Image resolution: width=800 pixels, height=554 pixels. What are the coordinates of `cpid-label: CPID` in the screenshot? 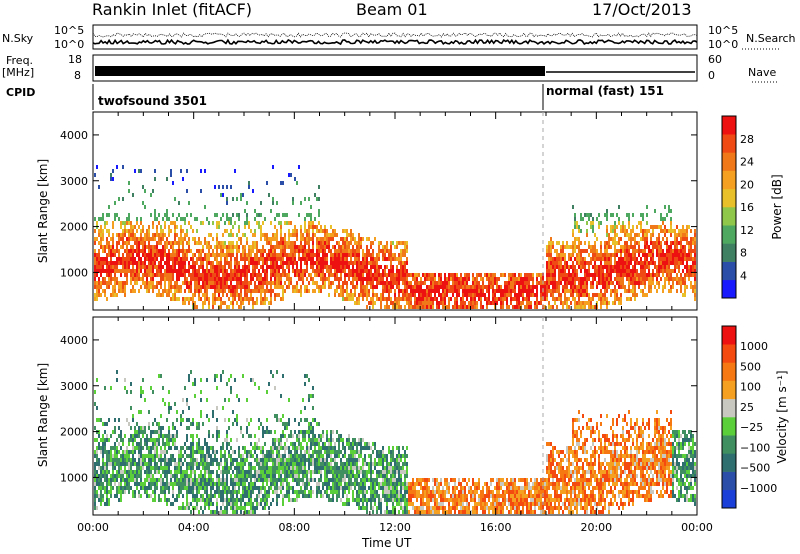 It's located at (21, 92).